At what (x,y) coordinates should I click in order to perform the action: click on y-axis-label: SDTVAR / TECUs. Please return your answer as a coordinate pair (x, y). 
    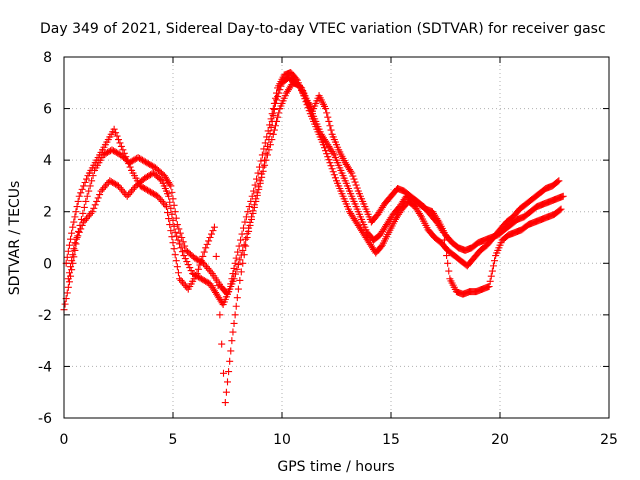
    Looking at the image, I should click on (15, 238).